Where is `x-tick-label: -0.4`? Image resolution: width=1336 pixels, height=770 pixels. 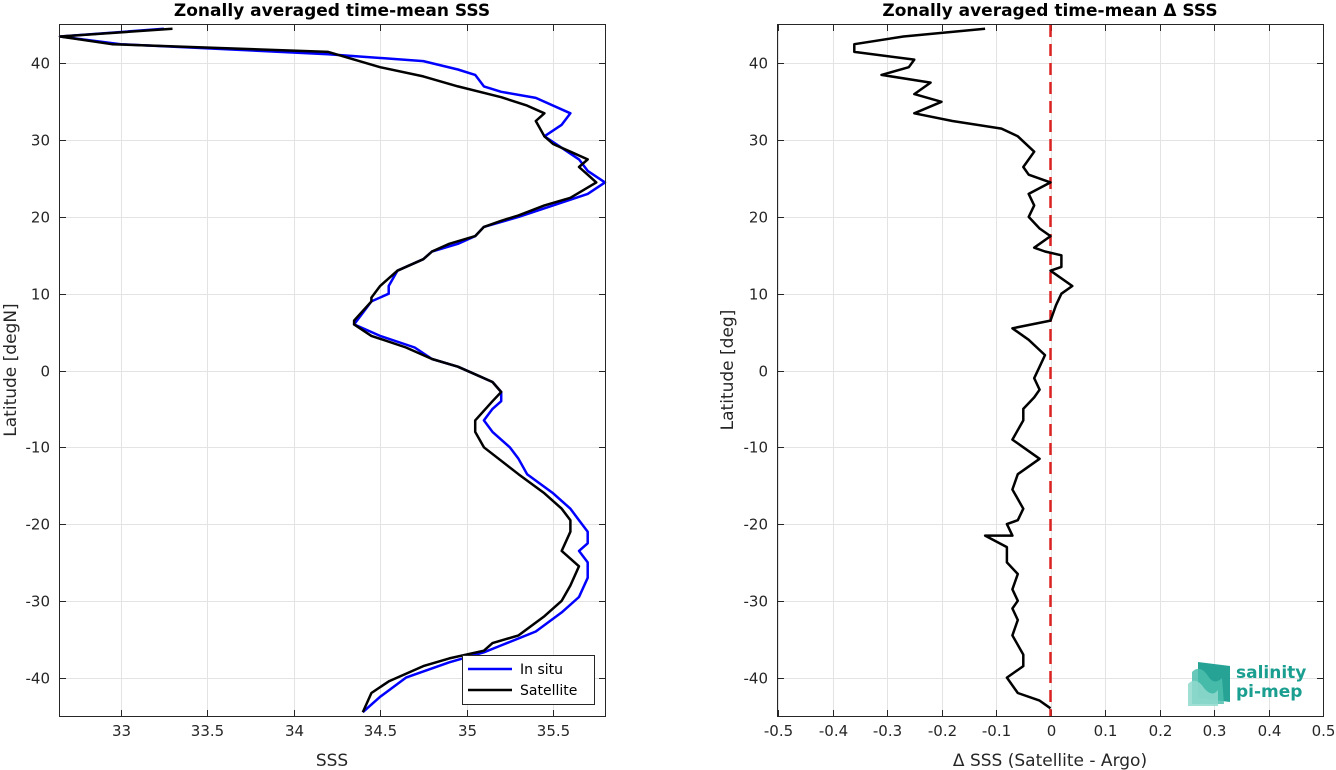 x-tick-label: -0.4 is located at coordinates (833, 731).